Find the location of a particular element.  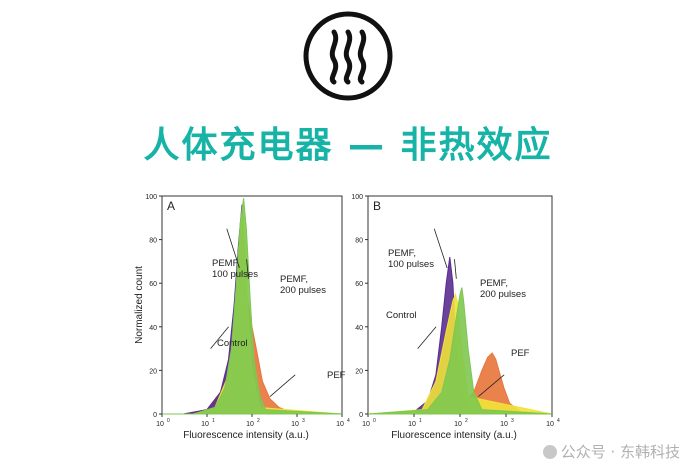

watermark-text: 公众号 · 东韩科技 is located at coordinates (620, 452).